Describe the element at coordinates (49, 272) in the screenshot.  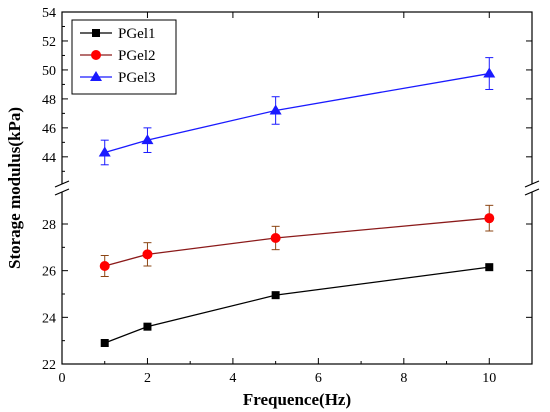
I see `y-tick-label: 26` at that location.